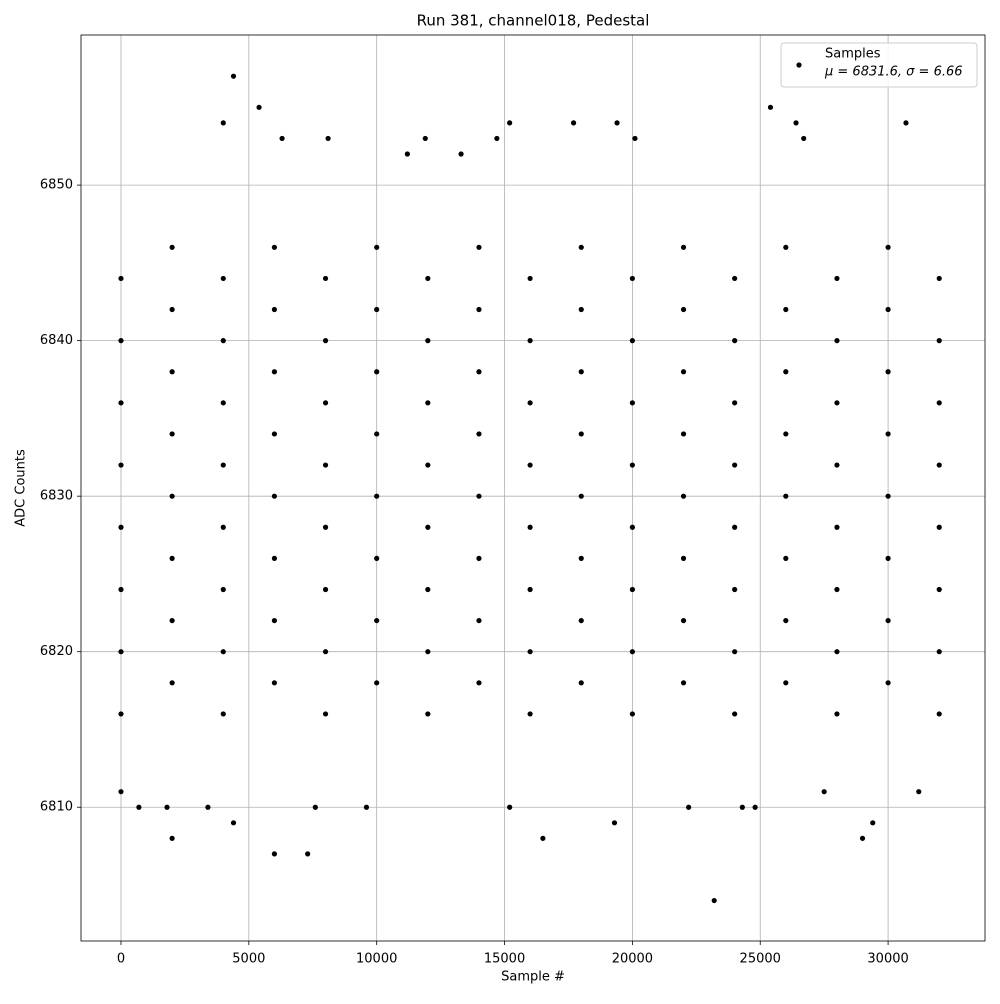  I want to click on x-tick-label: 5000, so click(248, 959).